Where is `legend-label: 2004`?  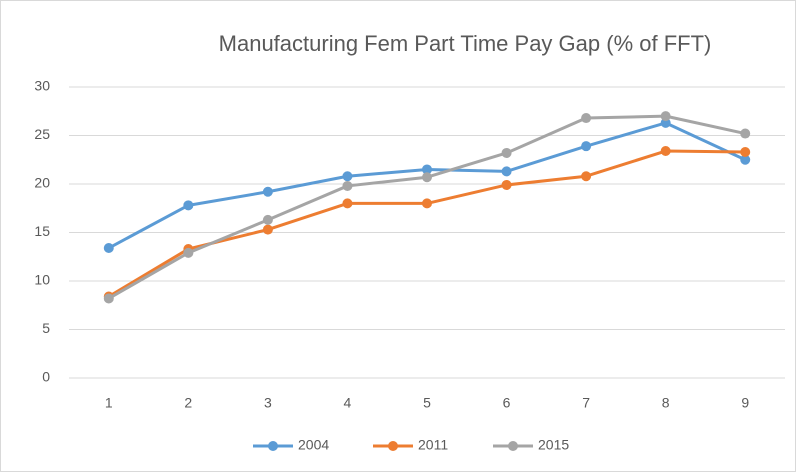 legend-label: 2004 is located at coordinates (313, 445).